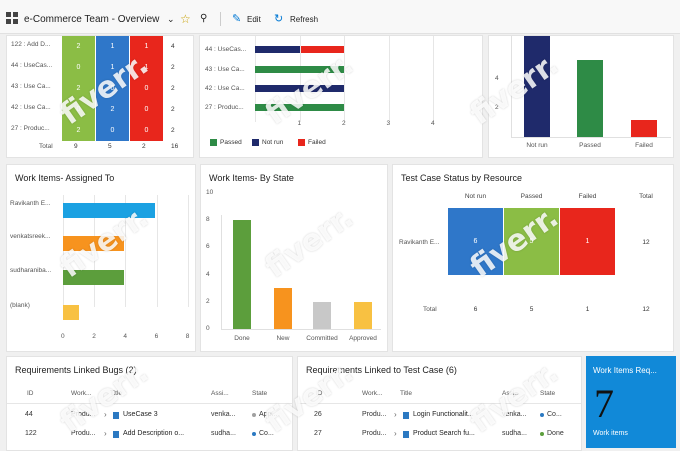  I want to click on status-cell: 5, so click(531, 241).